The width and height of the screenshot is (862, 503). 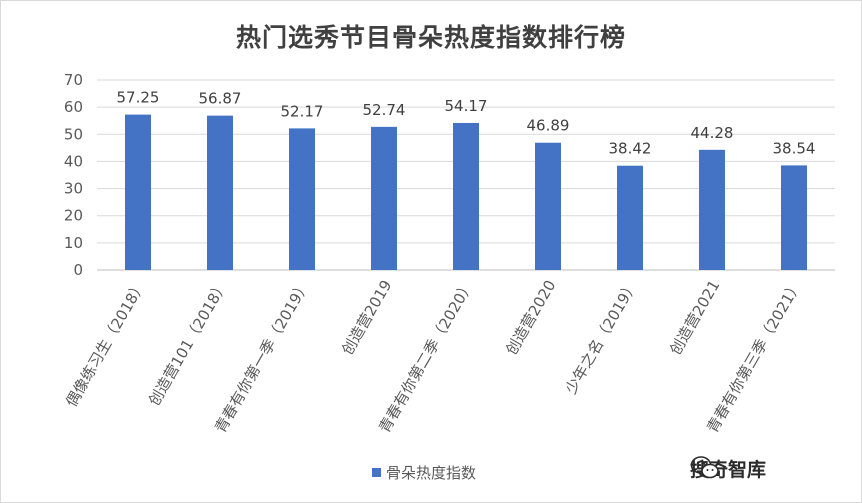 I want to click on x-tick-label: 创造营2021, so click(x=694, y=317).